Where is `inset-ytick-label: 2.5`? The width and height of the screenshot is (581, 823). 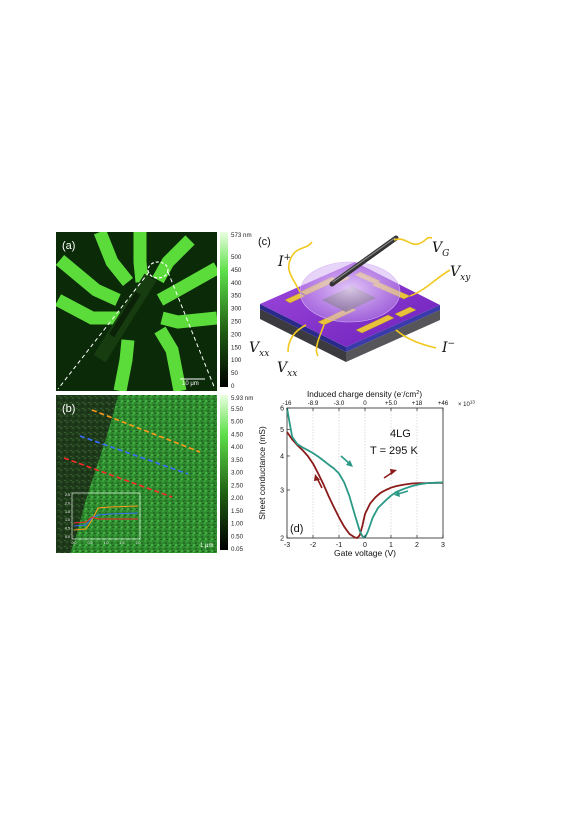 inset-ytick-label: 2.5 is located at coordinates (67, 495).